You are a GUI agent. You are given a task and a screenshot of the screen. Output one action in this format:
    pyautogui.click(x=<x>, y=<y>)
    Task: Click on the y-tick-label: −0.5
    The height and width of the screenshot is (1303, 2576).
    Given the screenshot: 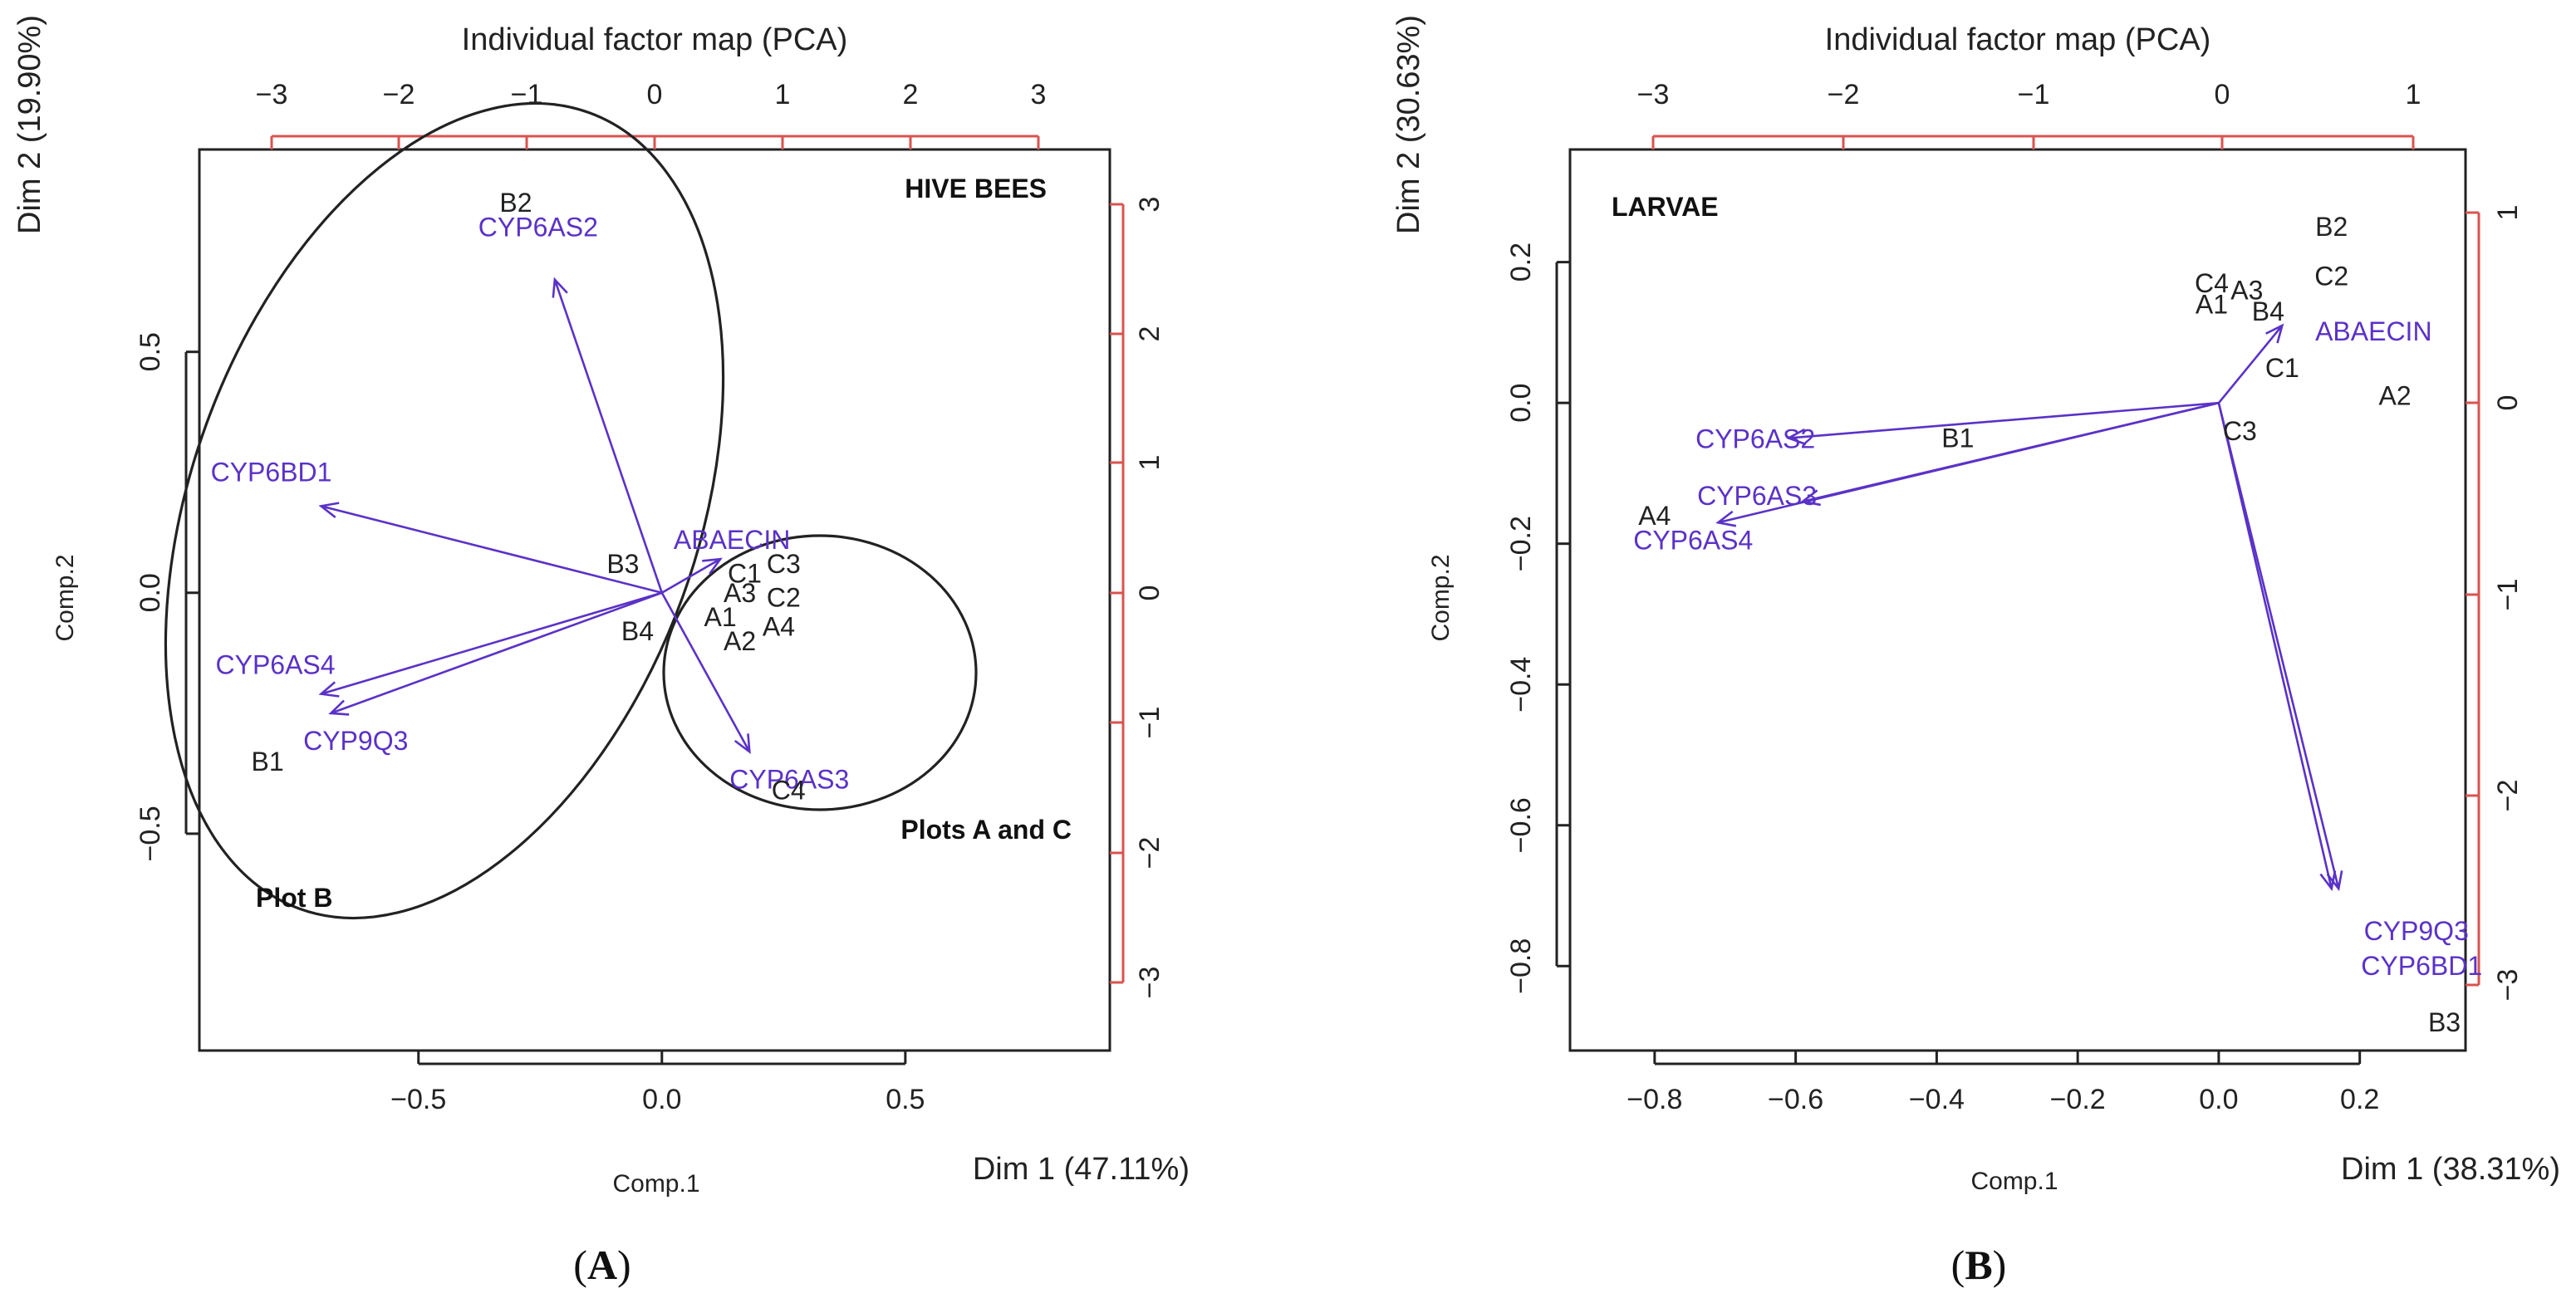 What is the action you would take?
    pyautogui.click(x=150, y=833)
    